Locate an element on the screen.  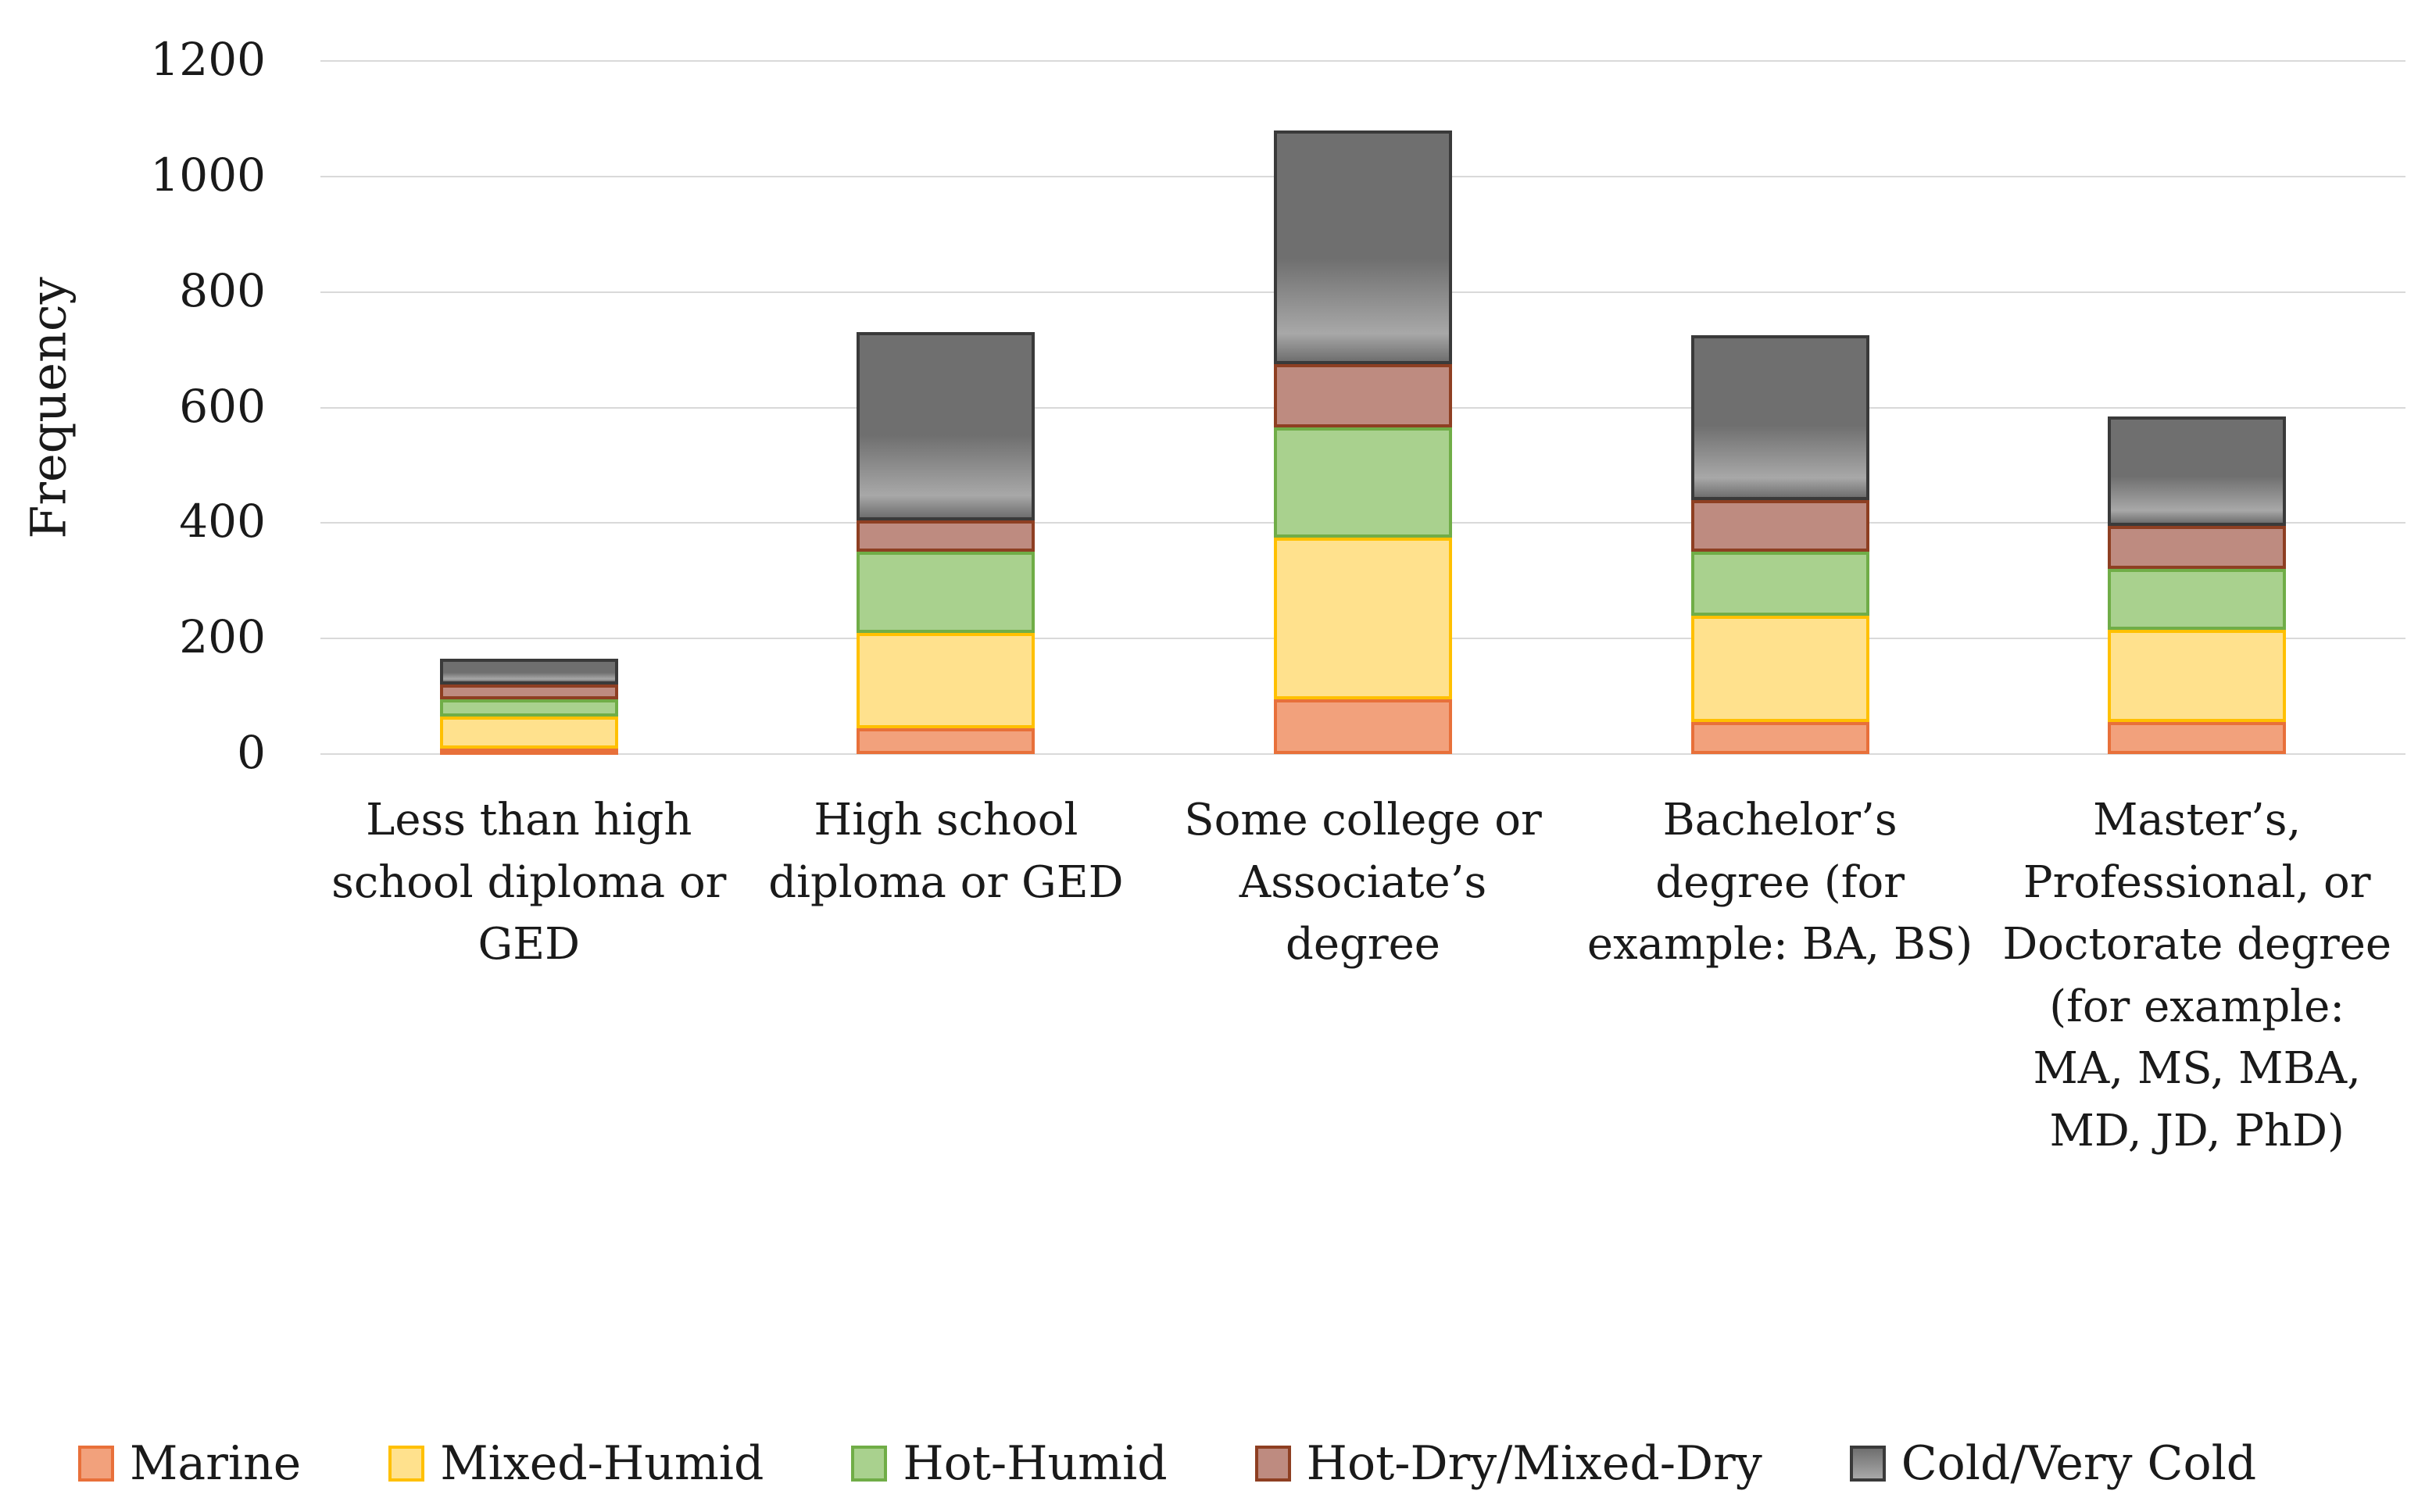
legend-item-mixed-humid: Mixed-Humid is located at coordinates (576, 1463).